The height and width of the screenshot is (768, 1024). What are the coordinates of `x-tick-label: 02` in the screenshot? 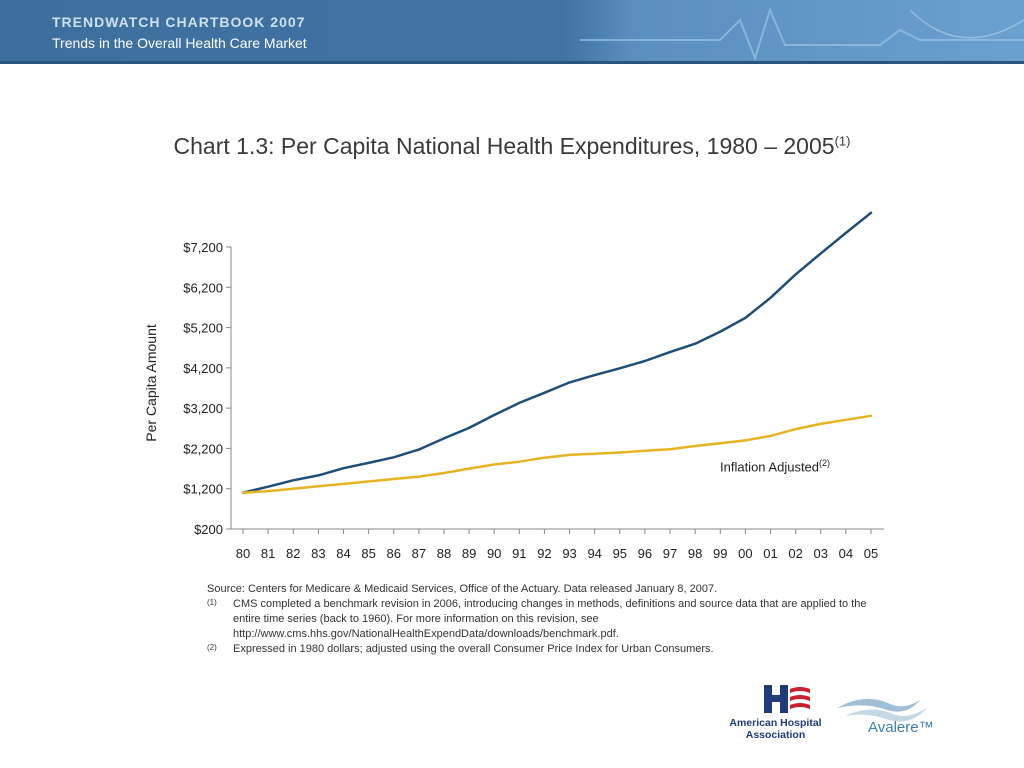 It's located at (795, 553).